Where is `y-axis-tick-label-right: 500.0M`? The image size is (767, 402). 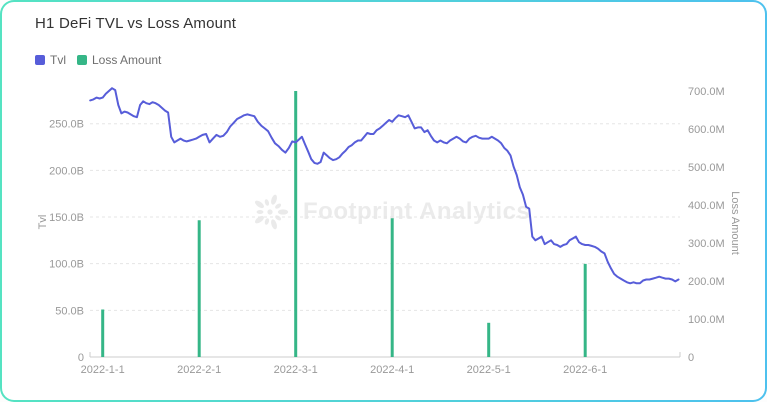 y-axis-tick-label-right: 500.0M is located at coordinates (706, 168).